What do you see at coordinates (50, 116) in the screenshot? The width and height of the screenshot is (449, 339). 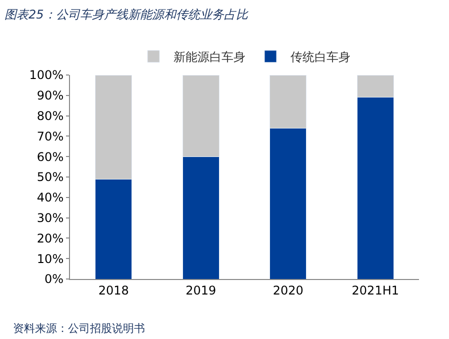 I see `y-tick-label: 80%` at bounding box center [50, 116].